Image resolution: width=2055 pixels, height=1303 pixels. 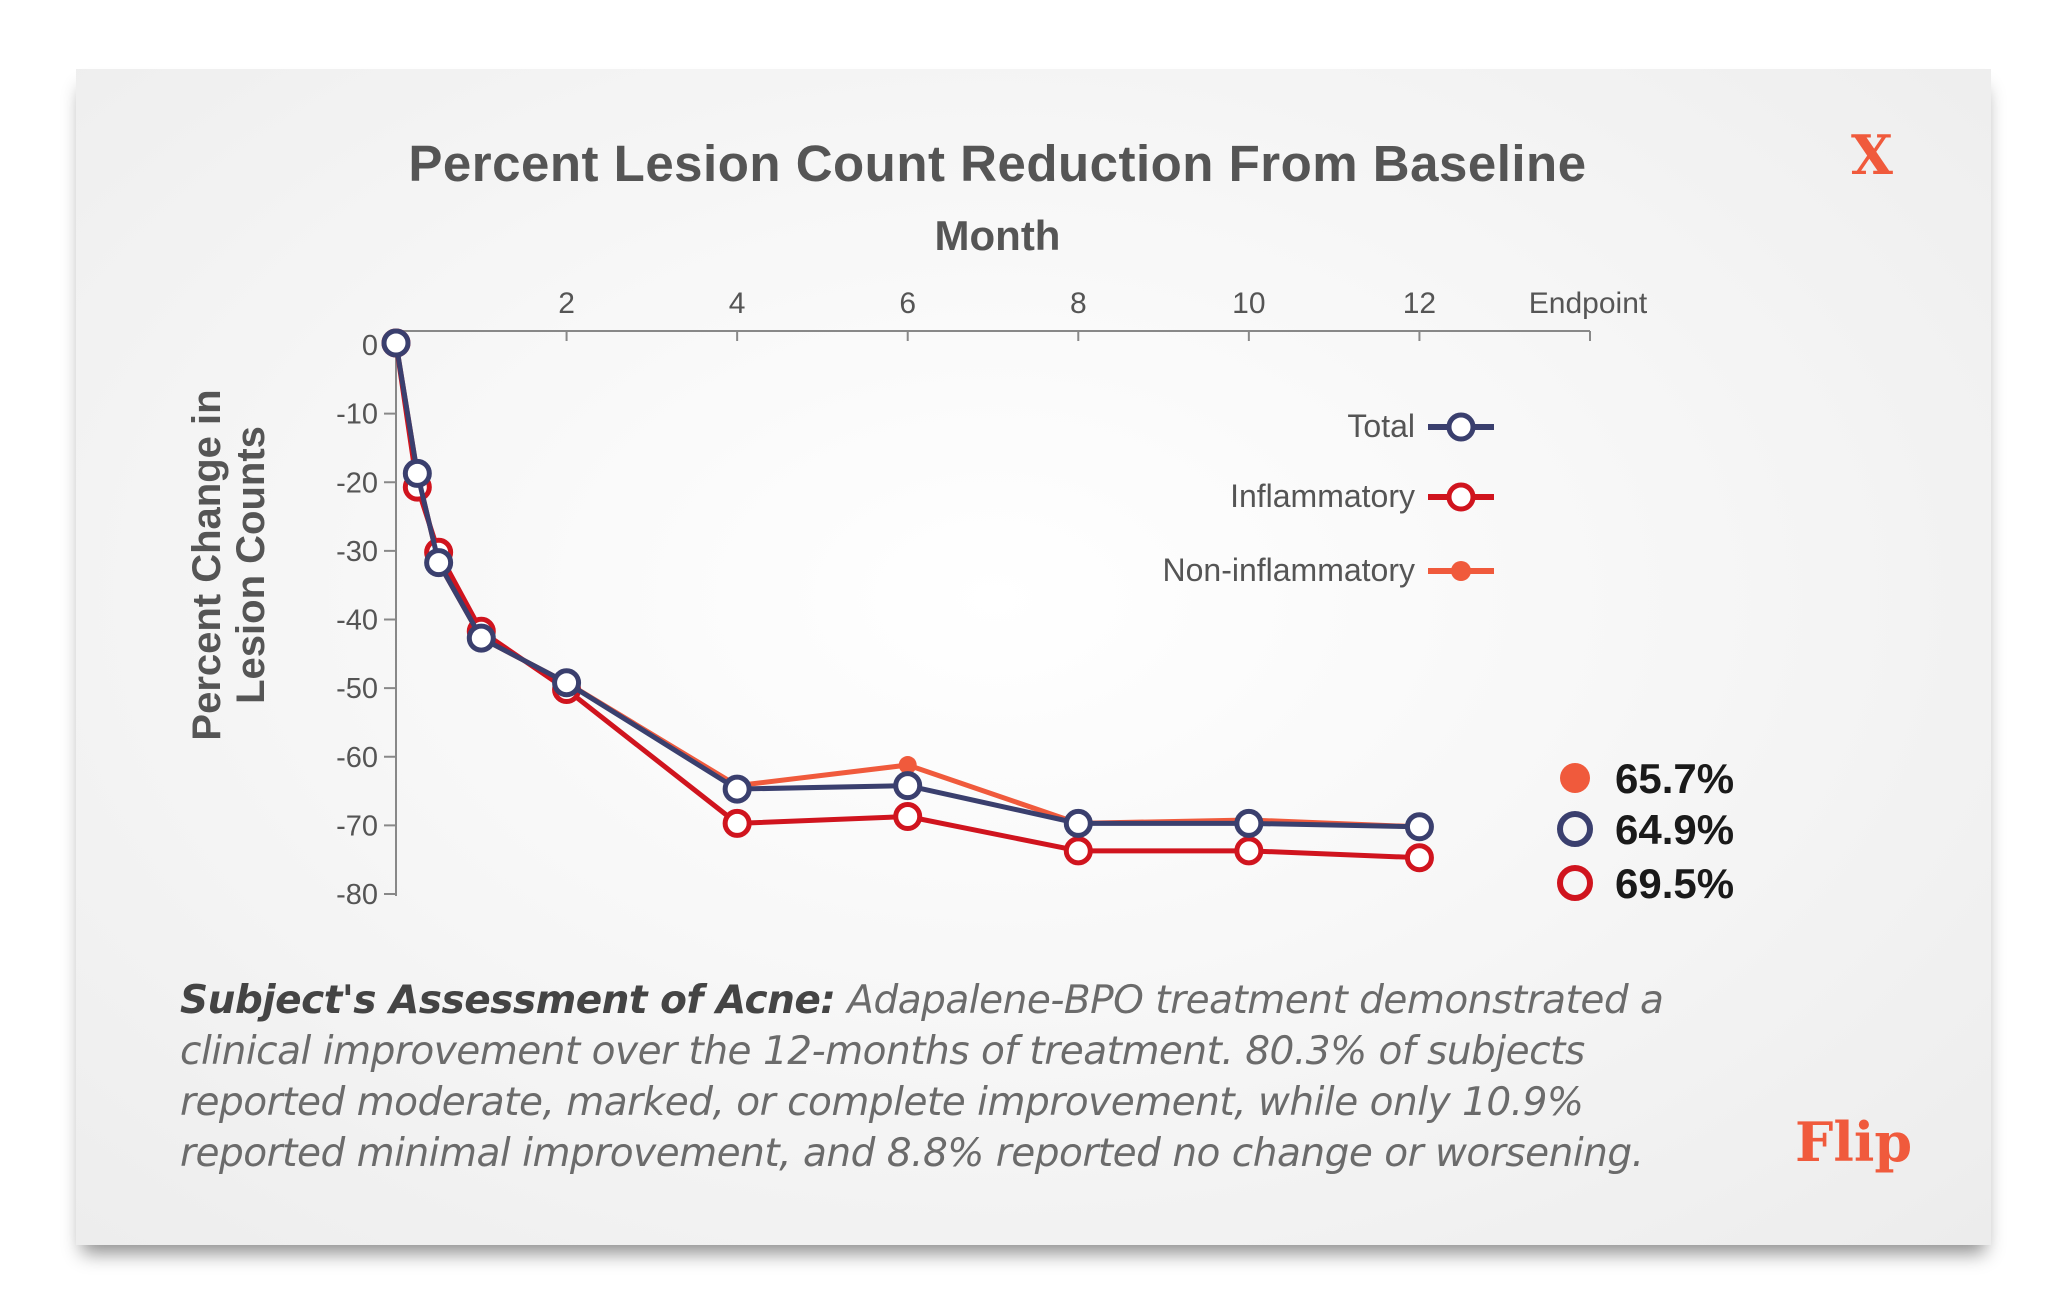 What do you see at coordinates (1588, 303) in the screenshot?
I see `x-tick-label: Endpoint` at bounding box center [1588, 303].